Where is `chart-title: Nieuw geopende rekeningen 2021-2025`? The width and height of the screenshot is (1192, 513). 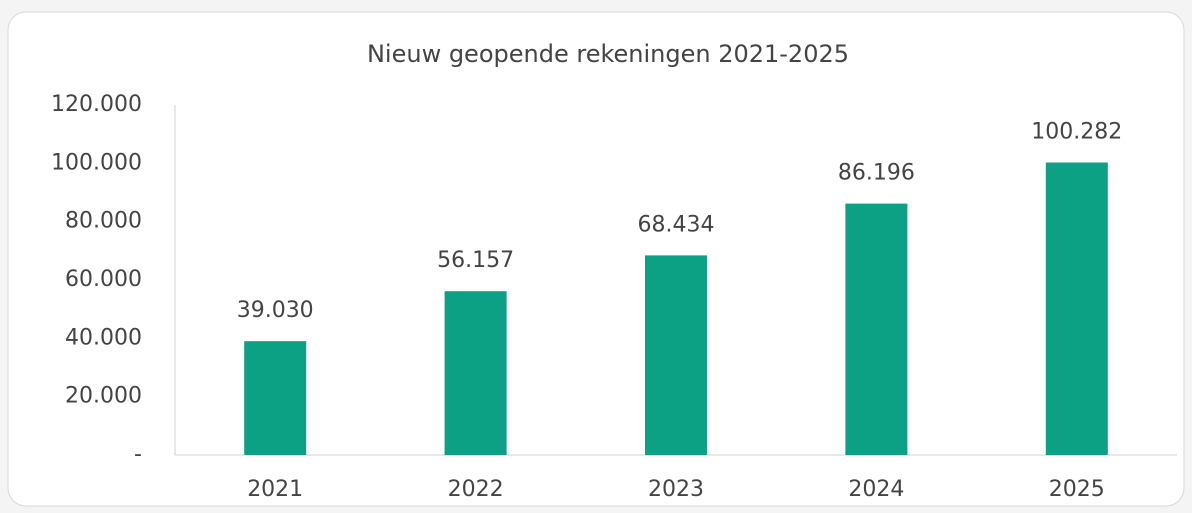 chart-title: Nieuw geopende rekeningen 2021-2025 is located at coordinates (608, 54).